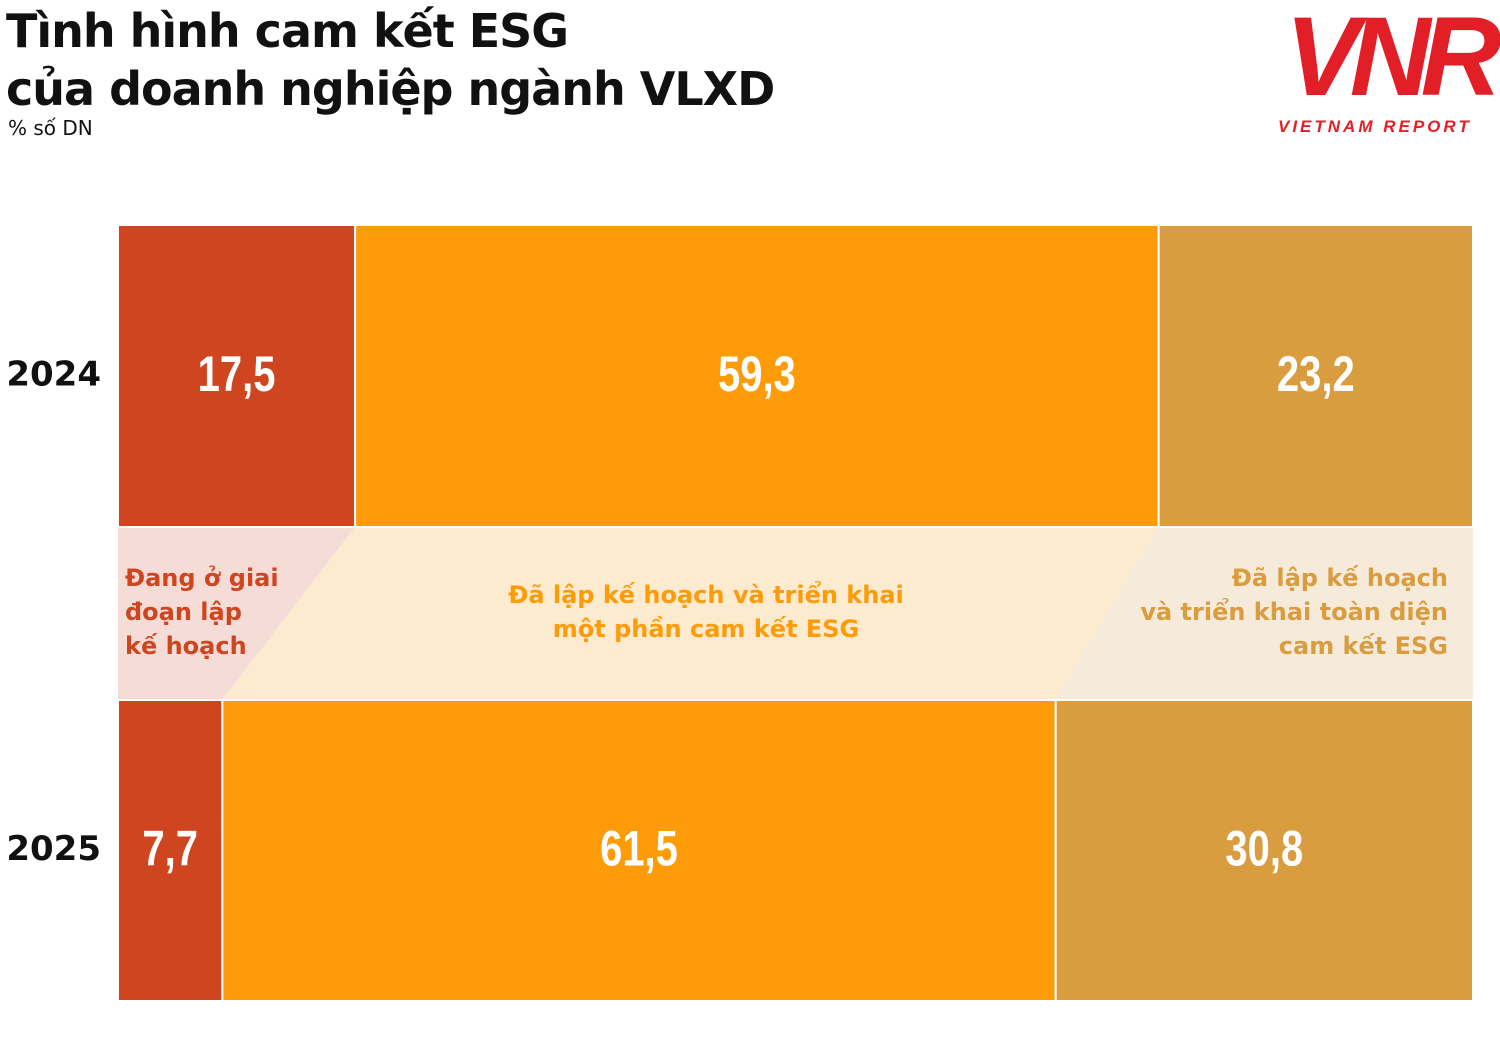  I want to click on value-label: 59,3, so click(757, 374).